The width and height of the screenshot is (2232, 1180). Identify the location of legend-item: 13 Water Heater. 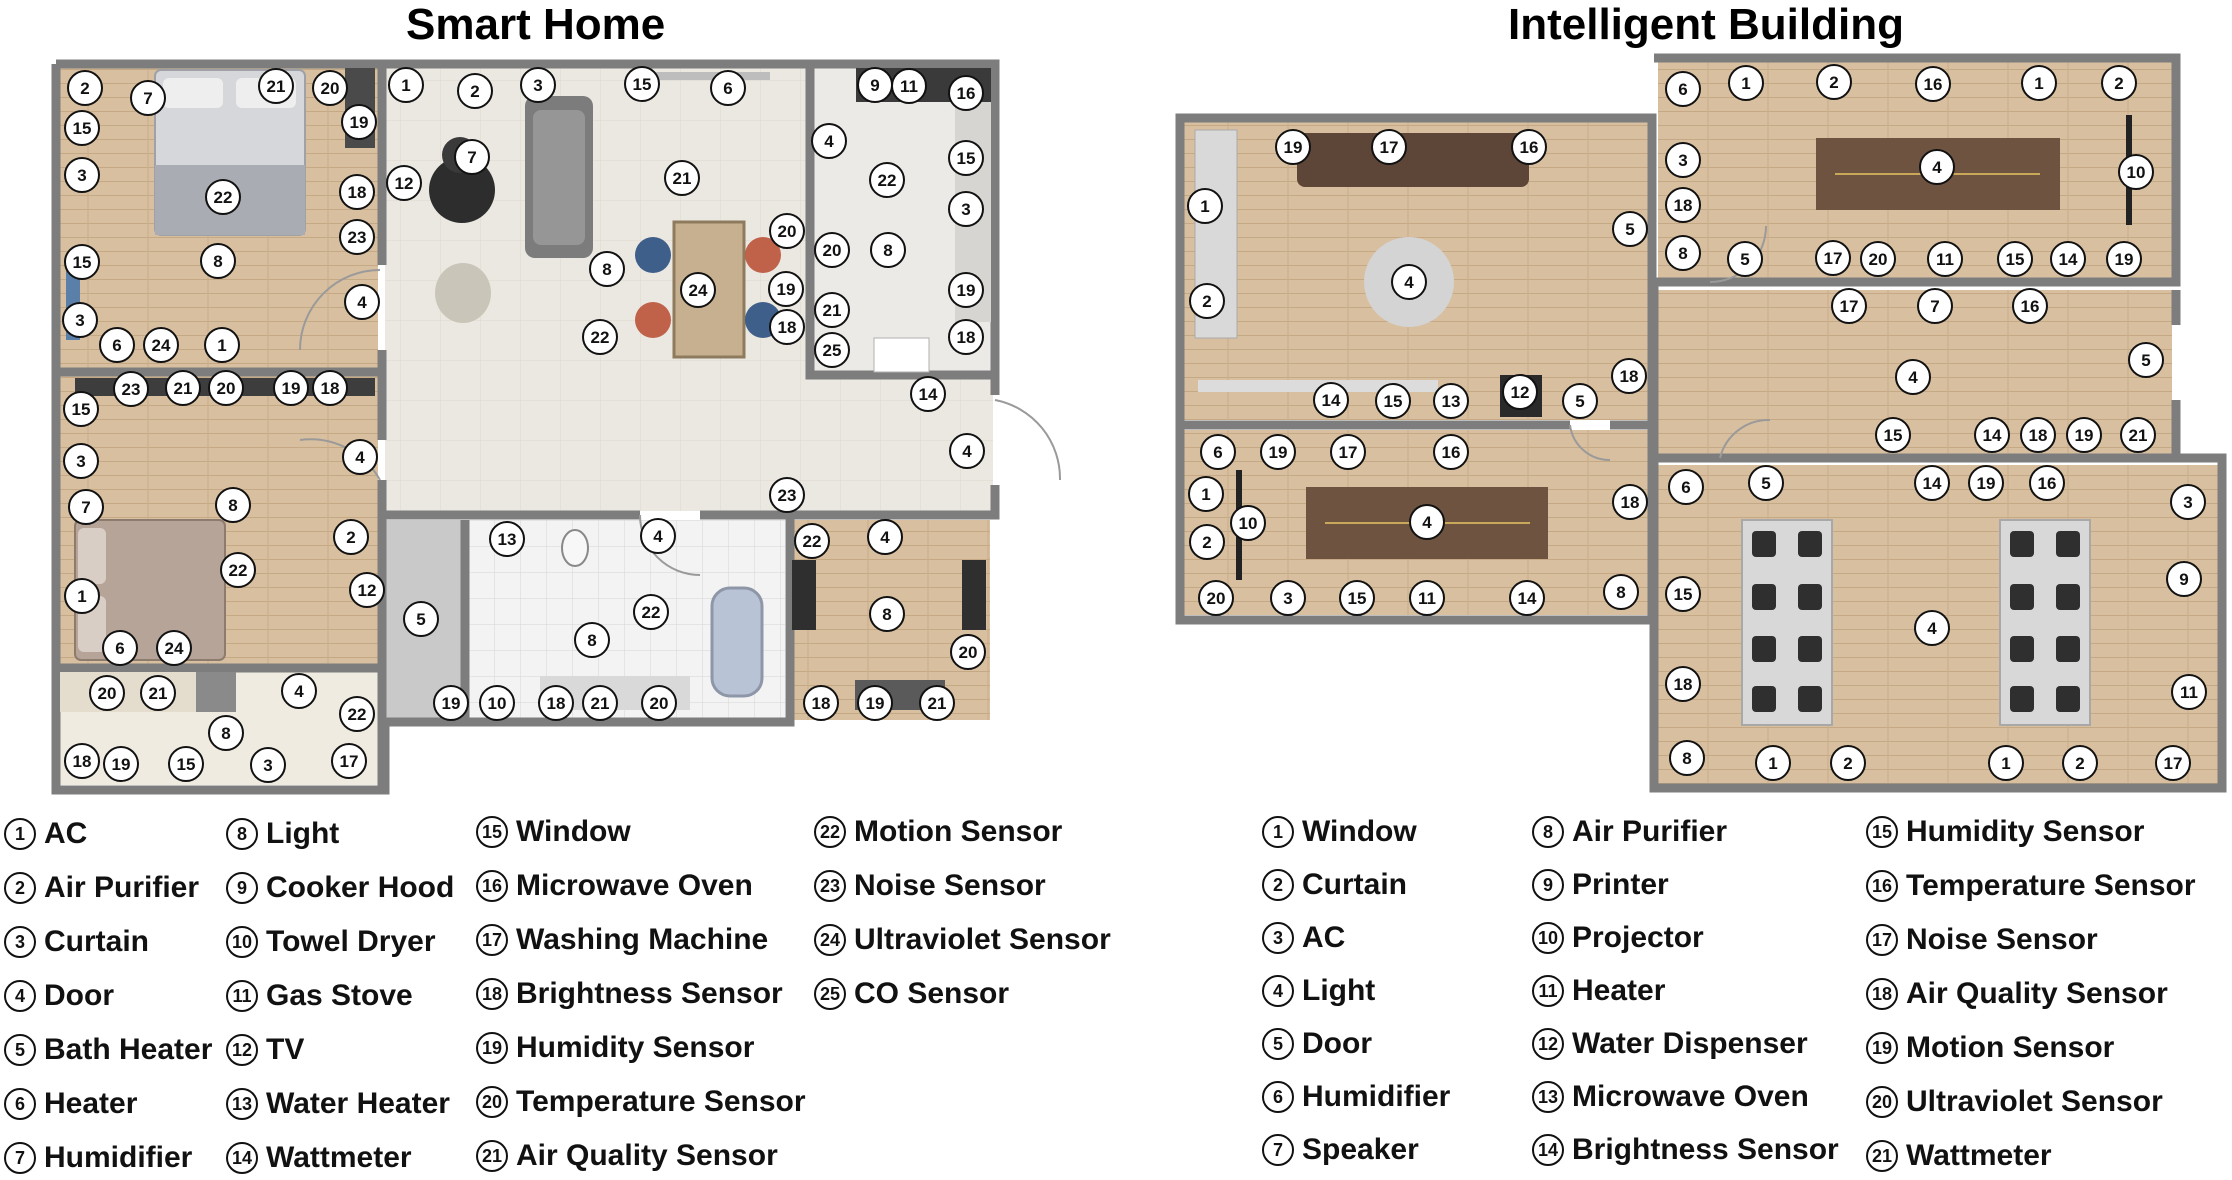
(338, 1104).